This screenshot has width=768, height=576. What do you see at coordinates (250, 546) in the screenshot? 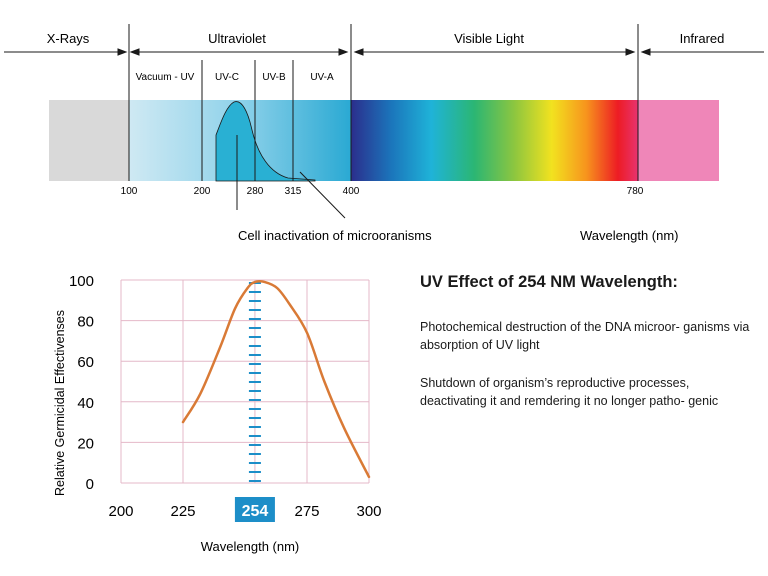
I see `x-axis-label: Wavelength (nm)` at bounding box center [250, 546].